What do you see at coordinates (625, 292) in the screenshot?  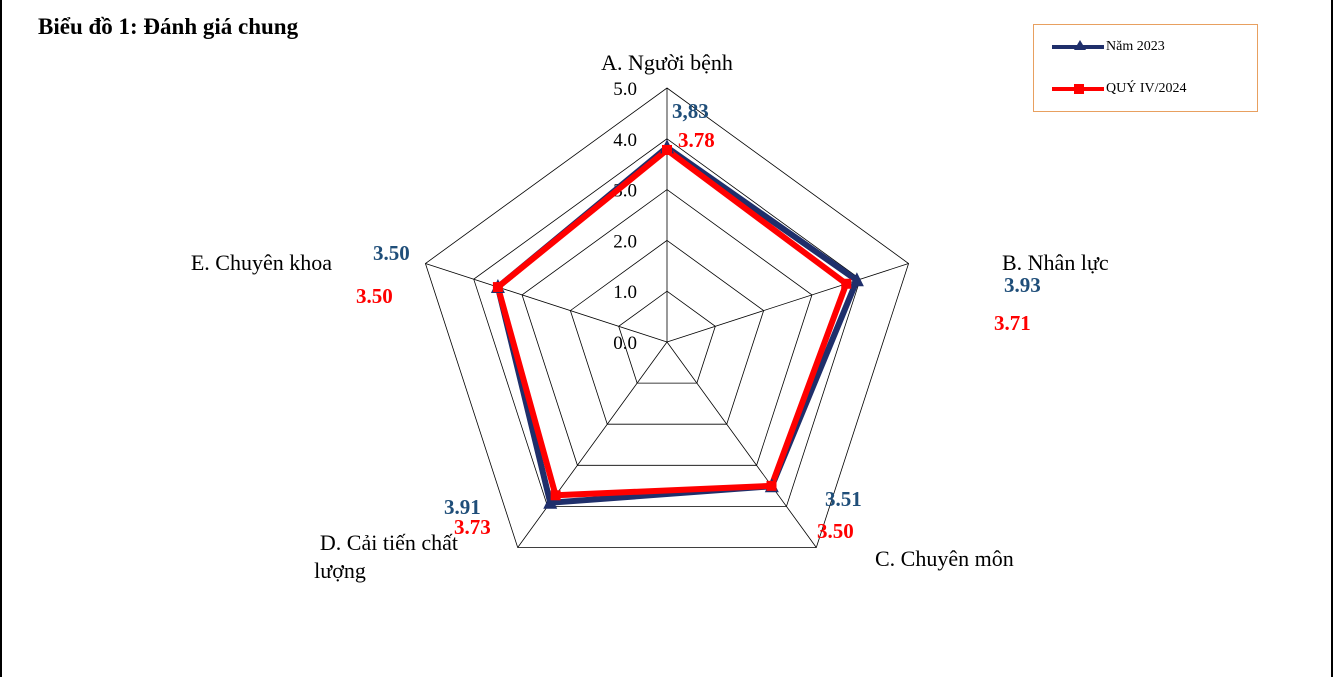 I see `tick-label: 1.0` at bounding box center [625, 292].